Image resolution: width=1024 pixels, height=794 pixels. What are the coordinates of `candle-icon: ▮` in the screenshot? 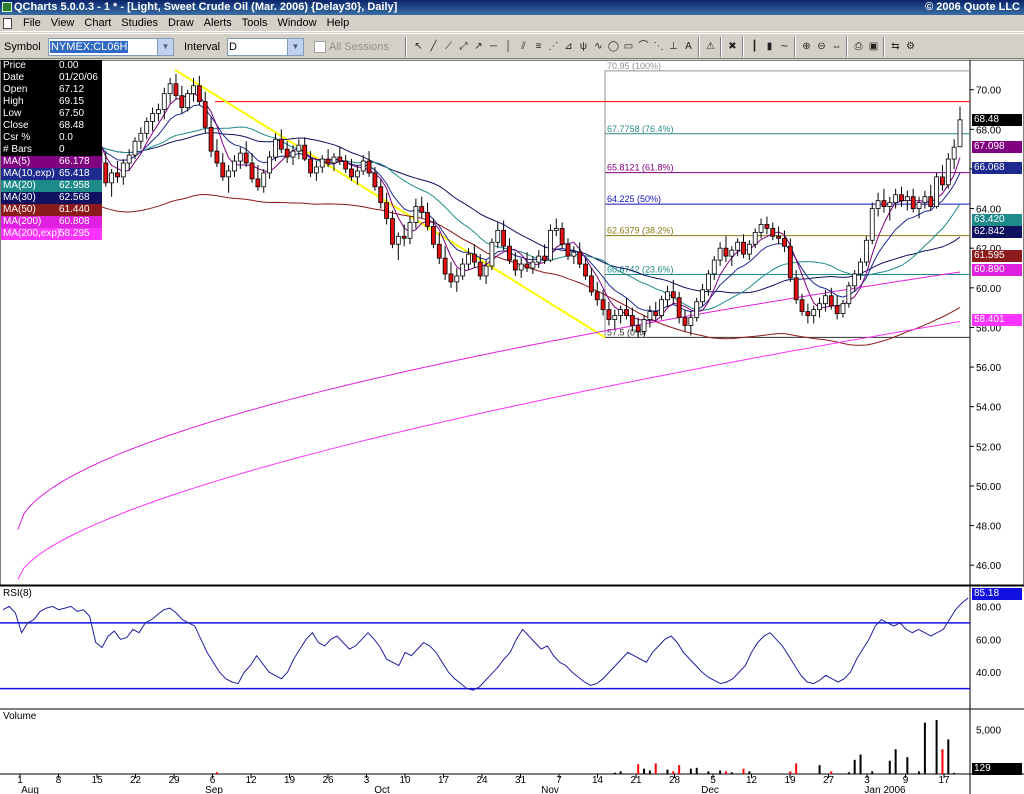 It's located at (769, 46).